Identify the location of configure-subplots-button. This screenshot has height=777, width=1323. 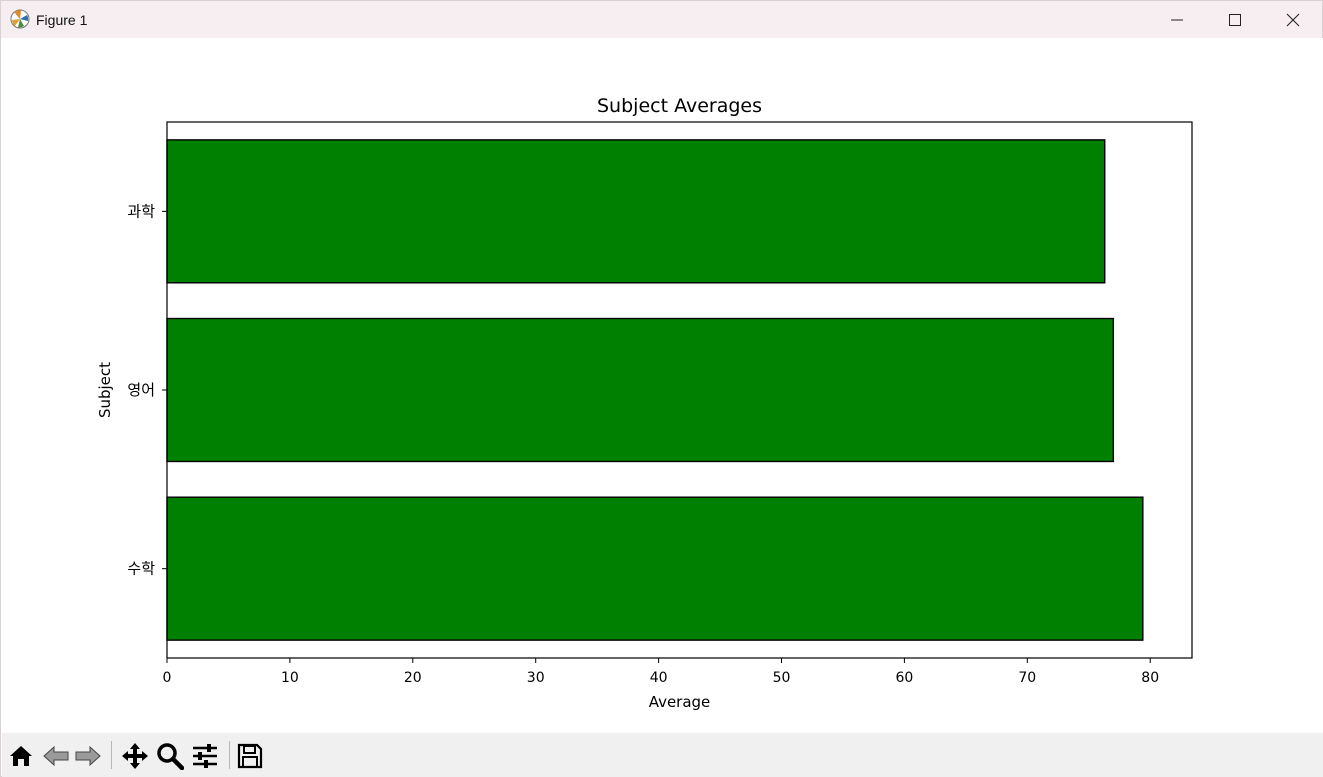
(205, 756).